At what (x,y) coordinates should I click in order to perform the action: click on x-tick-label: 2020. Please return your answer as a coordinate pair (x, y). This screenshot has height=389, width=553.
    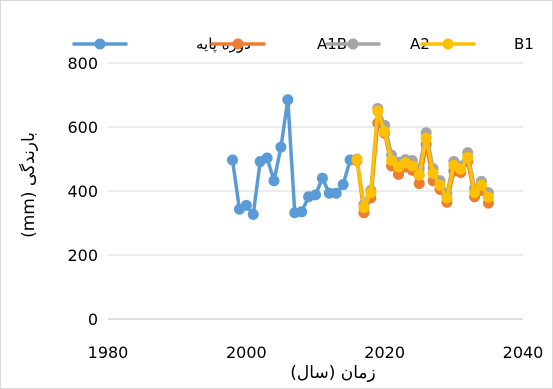
    Looking at the image, I should click on (384, 352).